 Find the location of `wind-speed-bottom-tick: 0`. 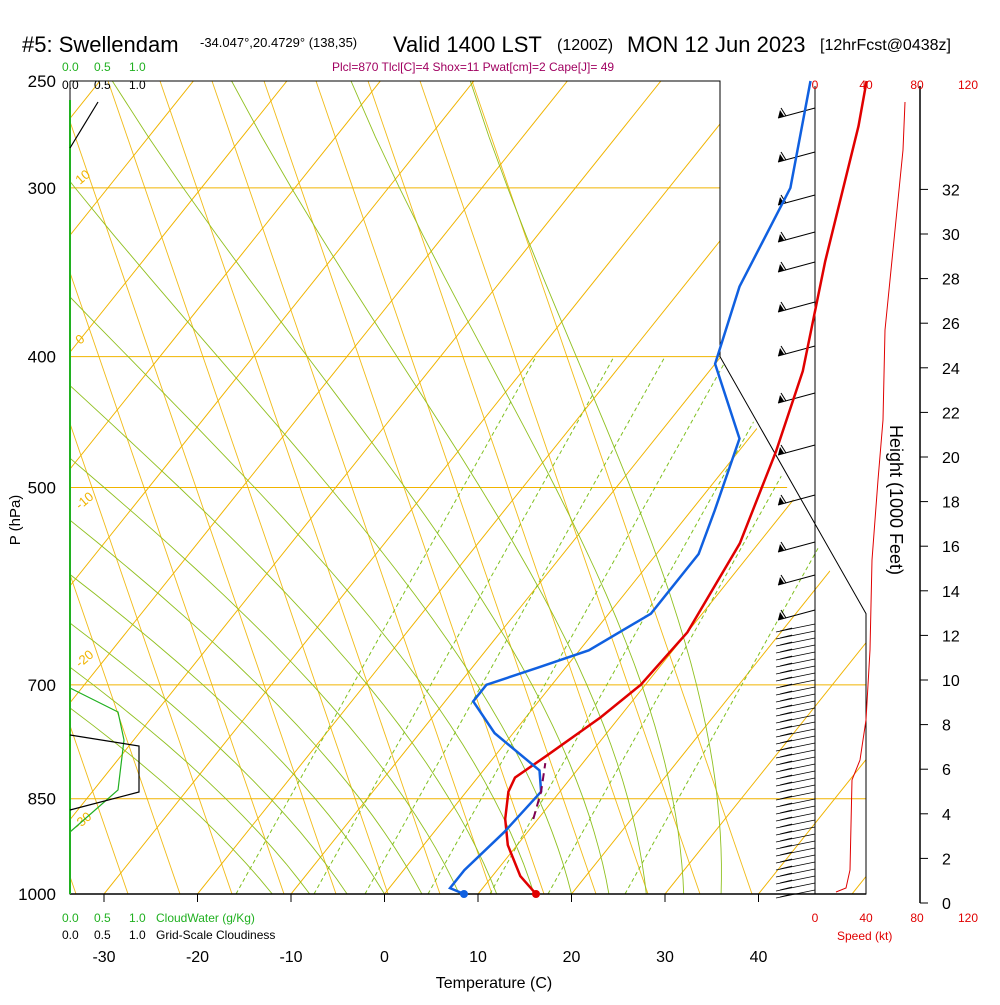

wind-speed-bottom-tick: 0 is located at coordinates (815, 918).